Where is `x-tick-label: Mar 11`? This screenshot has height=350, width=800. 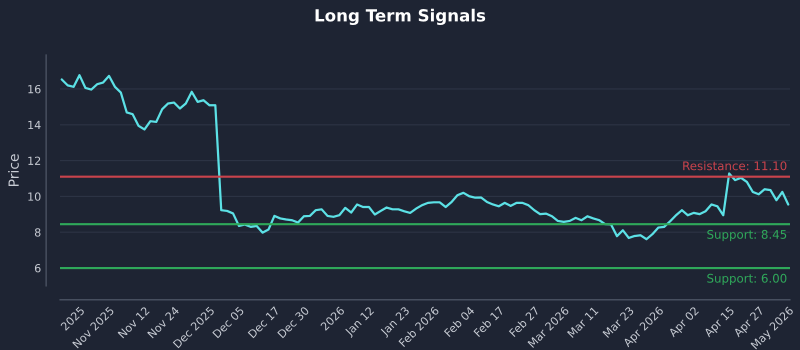 x-tick-label: Mar 11 is located at coordinates (583, 322).